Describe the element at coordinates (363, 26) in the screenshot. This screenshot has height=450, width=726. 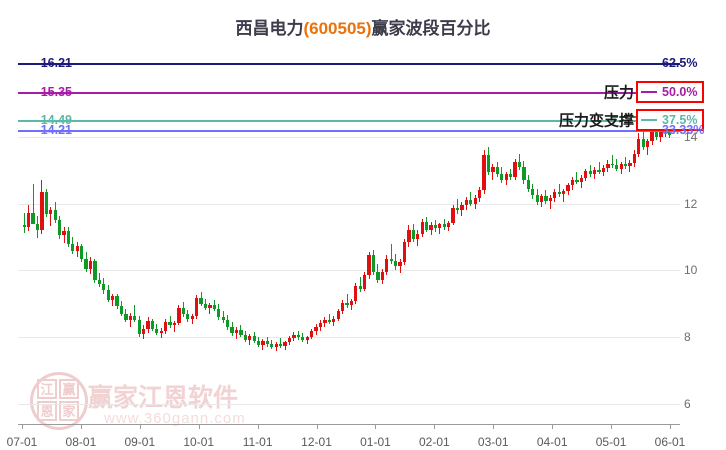
I see `chart-title: 西昌电力(600505)赢家波段百分比` at that location.